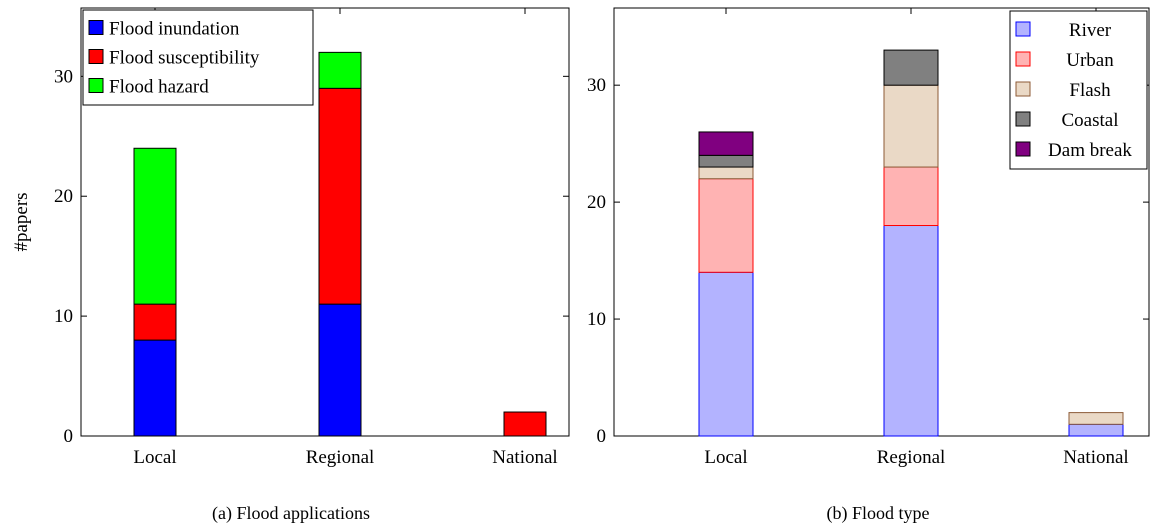  Describe the element at coordinates (291, 513) in the screenshot. I see `chart-caption: (a) Flood applications` at that location.